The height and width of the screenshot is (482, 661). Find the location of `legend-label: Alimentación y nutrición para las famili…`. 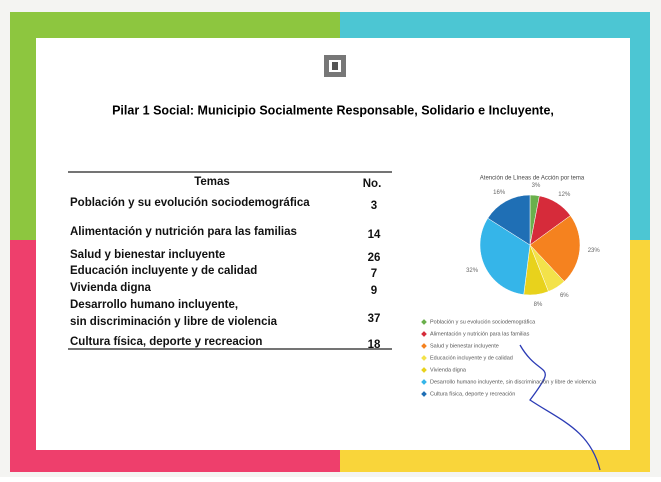

legend-label: Alimentación y nutrición para las famili… is located at coordinates (480, 334).